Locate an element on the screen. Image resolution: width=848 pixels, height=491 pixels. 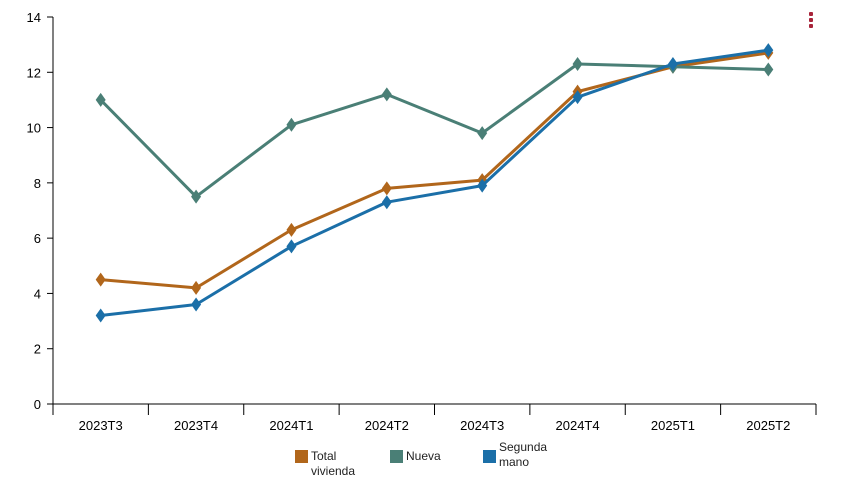
y-tick-label: 10 is located at coordinates (34, 128).